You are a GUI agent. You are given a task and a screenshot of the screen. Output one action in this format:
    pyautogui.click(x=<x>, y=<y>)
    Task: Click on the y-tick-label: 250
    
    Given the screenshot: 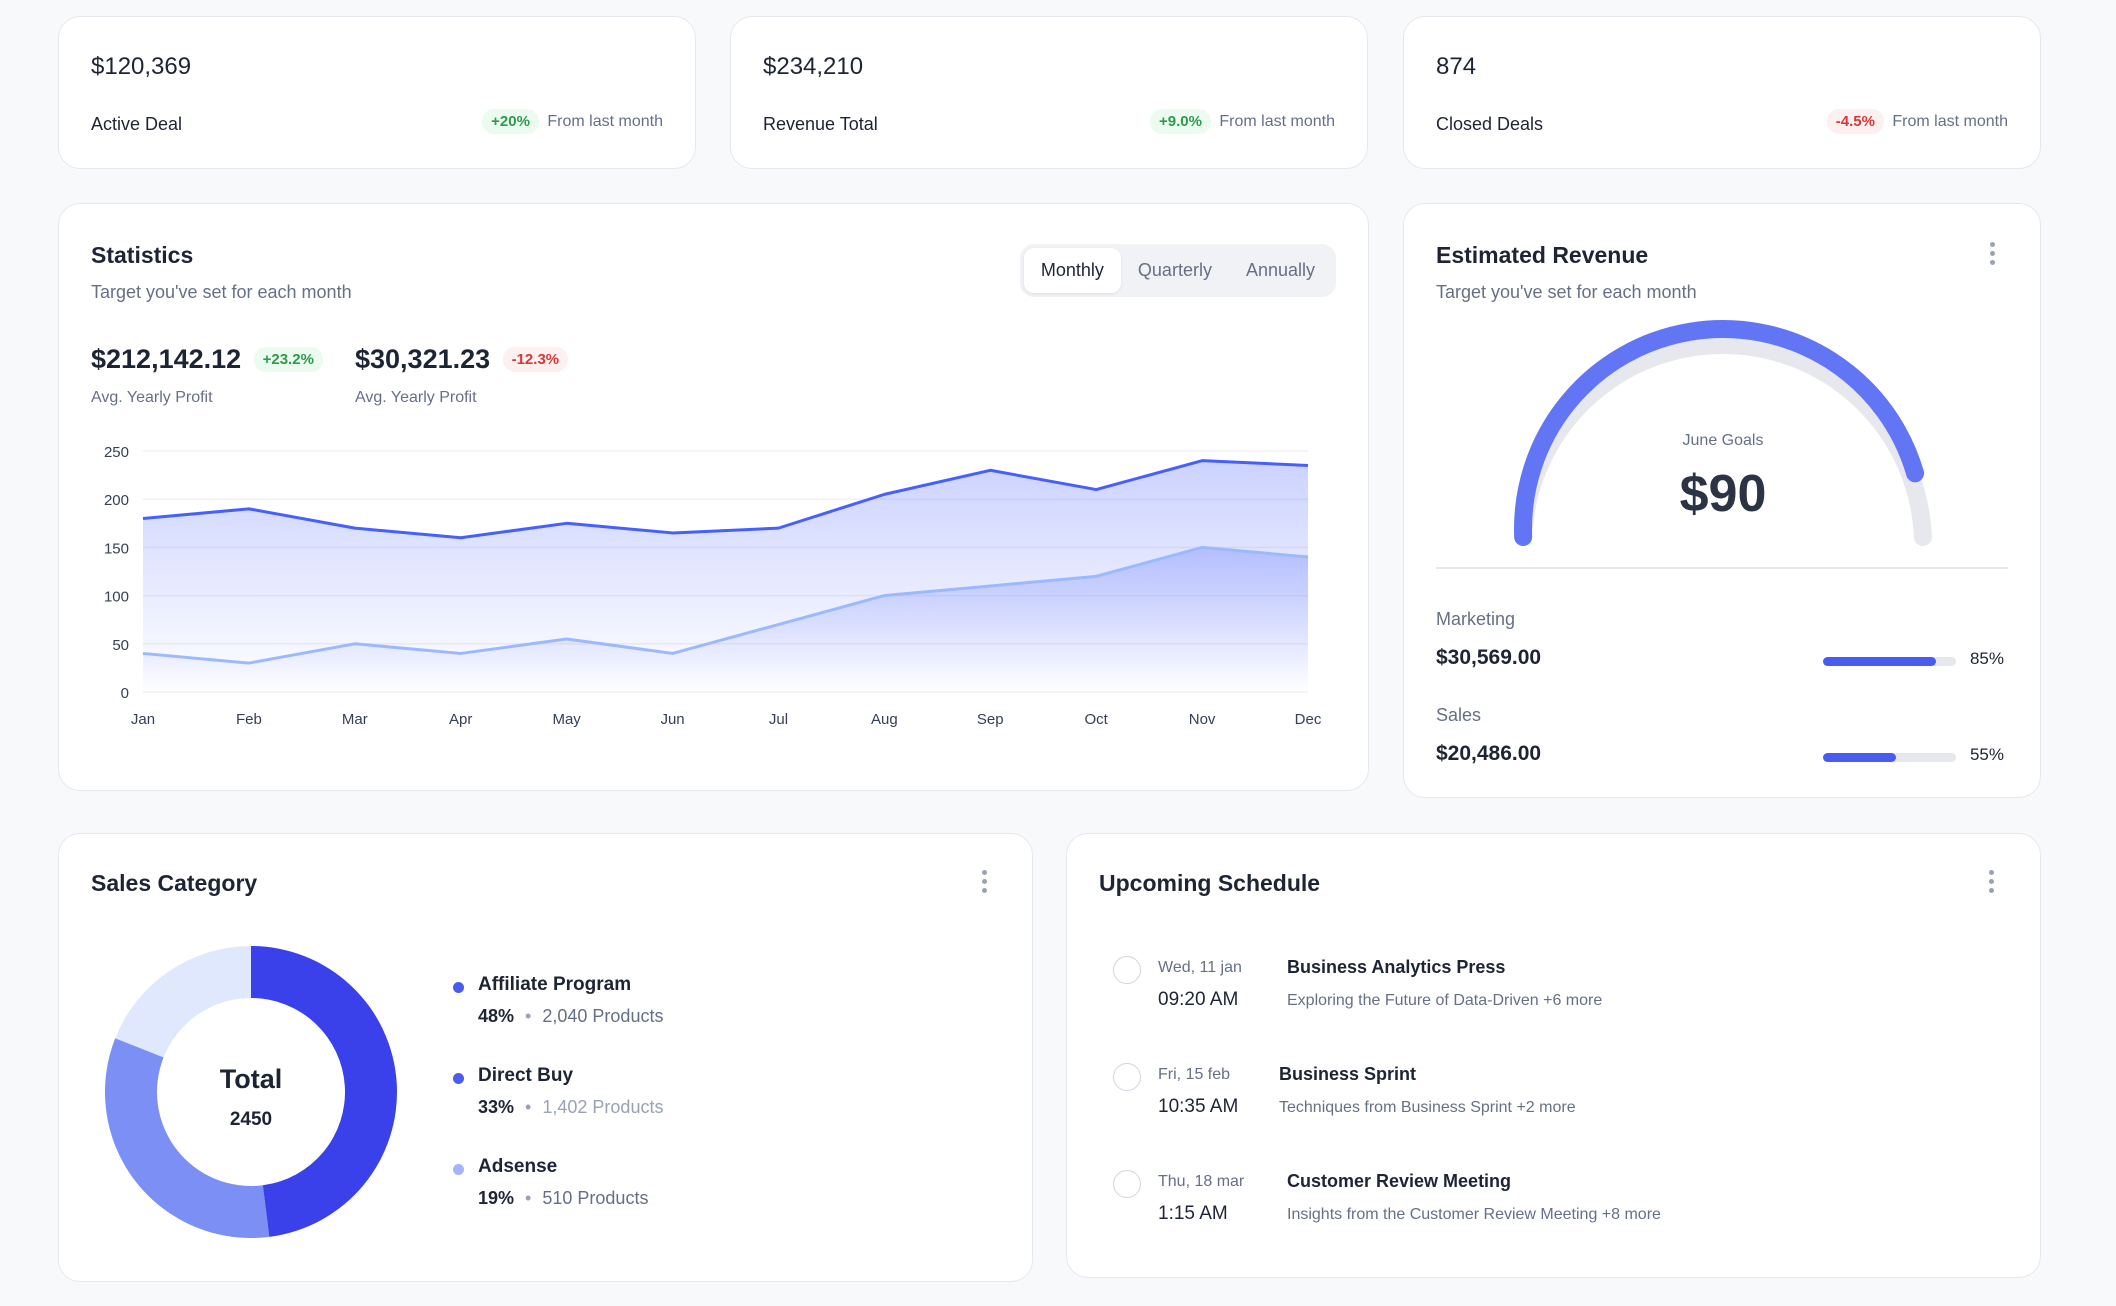 What is the action you would take?
    pyautogui.click(x=116, y=452)
    